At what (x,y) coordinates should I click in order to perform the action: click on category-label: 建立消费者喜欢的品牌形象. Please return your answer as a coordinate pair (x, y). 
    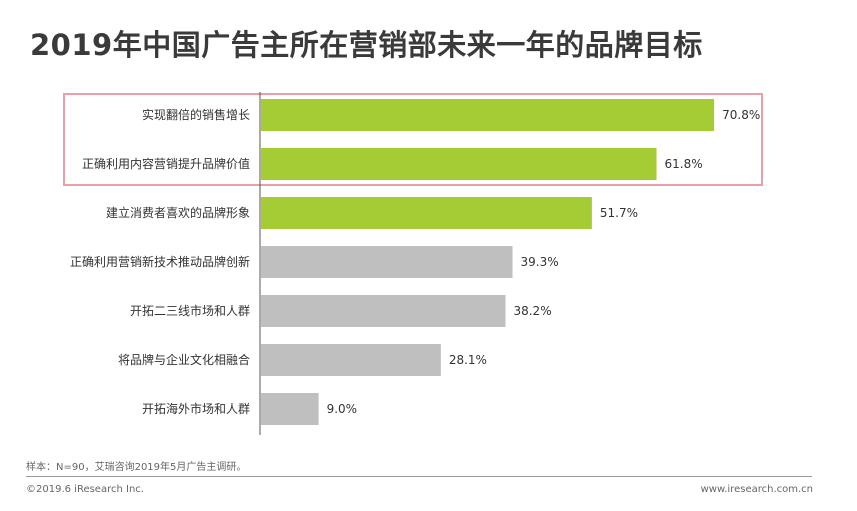
    Looking at the image, I should click on (178, 212).